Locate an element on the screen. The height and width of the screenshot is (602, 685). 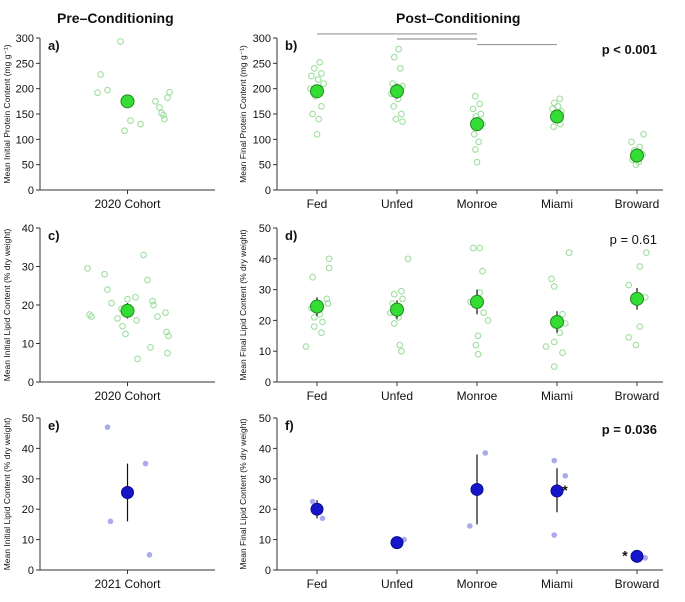
y-tick-label: 150 is located at coordinates (25, 115).